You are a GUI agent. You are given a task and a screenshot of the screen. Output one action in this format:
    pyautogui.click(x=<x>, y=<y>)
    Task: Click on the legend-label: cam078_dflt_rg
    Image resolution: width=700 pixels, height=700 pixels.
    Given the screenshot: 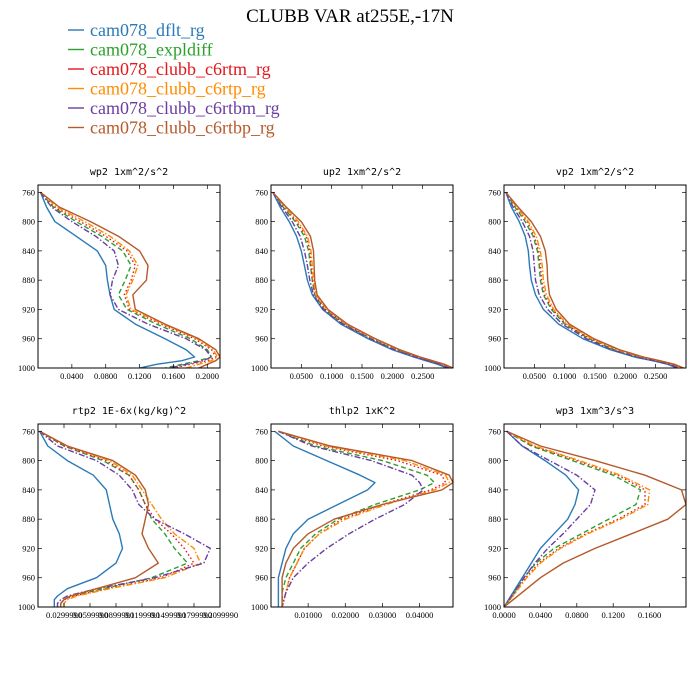 What is the action you would take?
    pyautogui.click(x=147, y=30)
    